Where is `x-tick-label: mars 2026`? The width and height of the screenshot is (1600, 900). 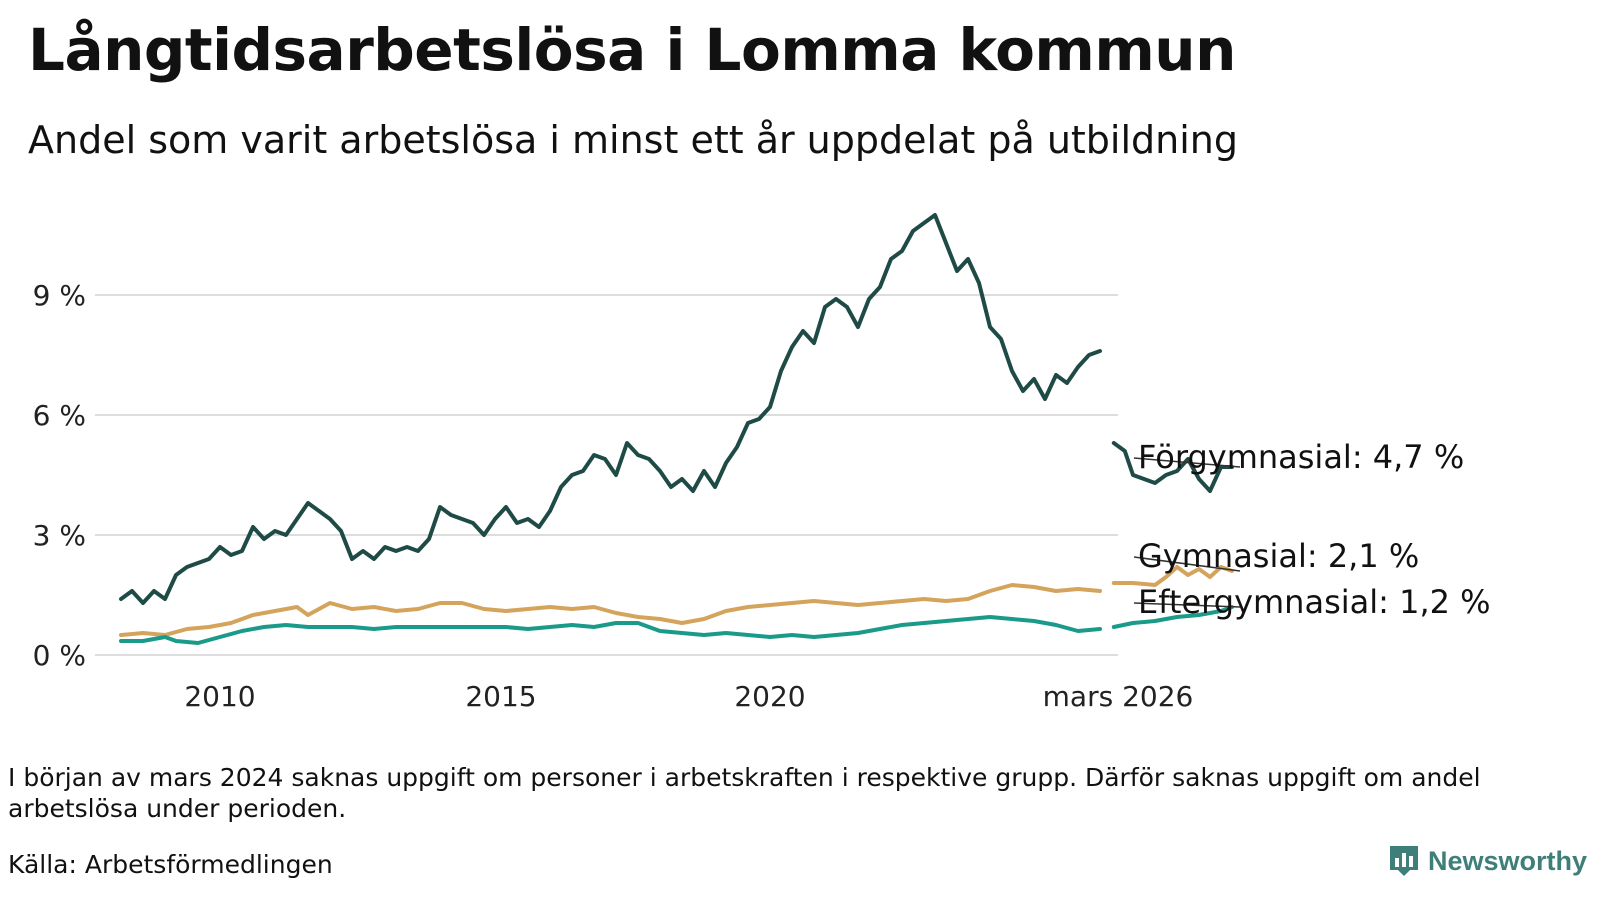
x-tick-label: mars 2026 is located at coordinates (1118, 696).